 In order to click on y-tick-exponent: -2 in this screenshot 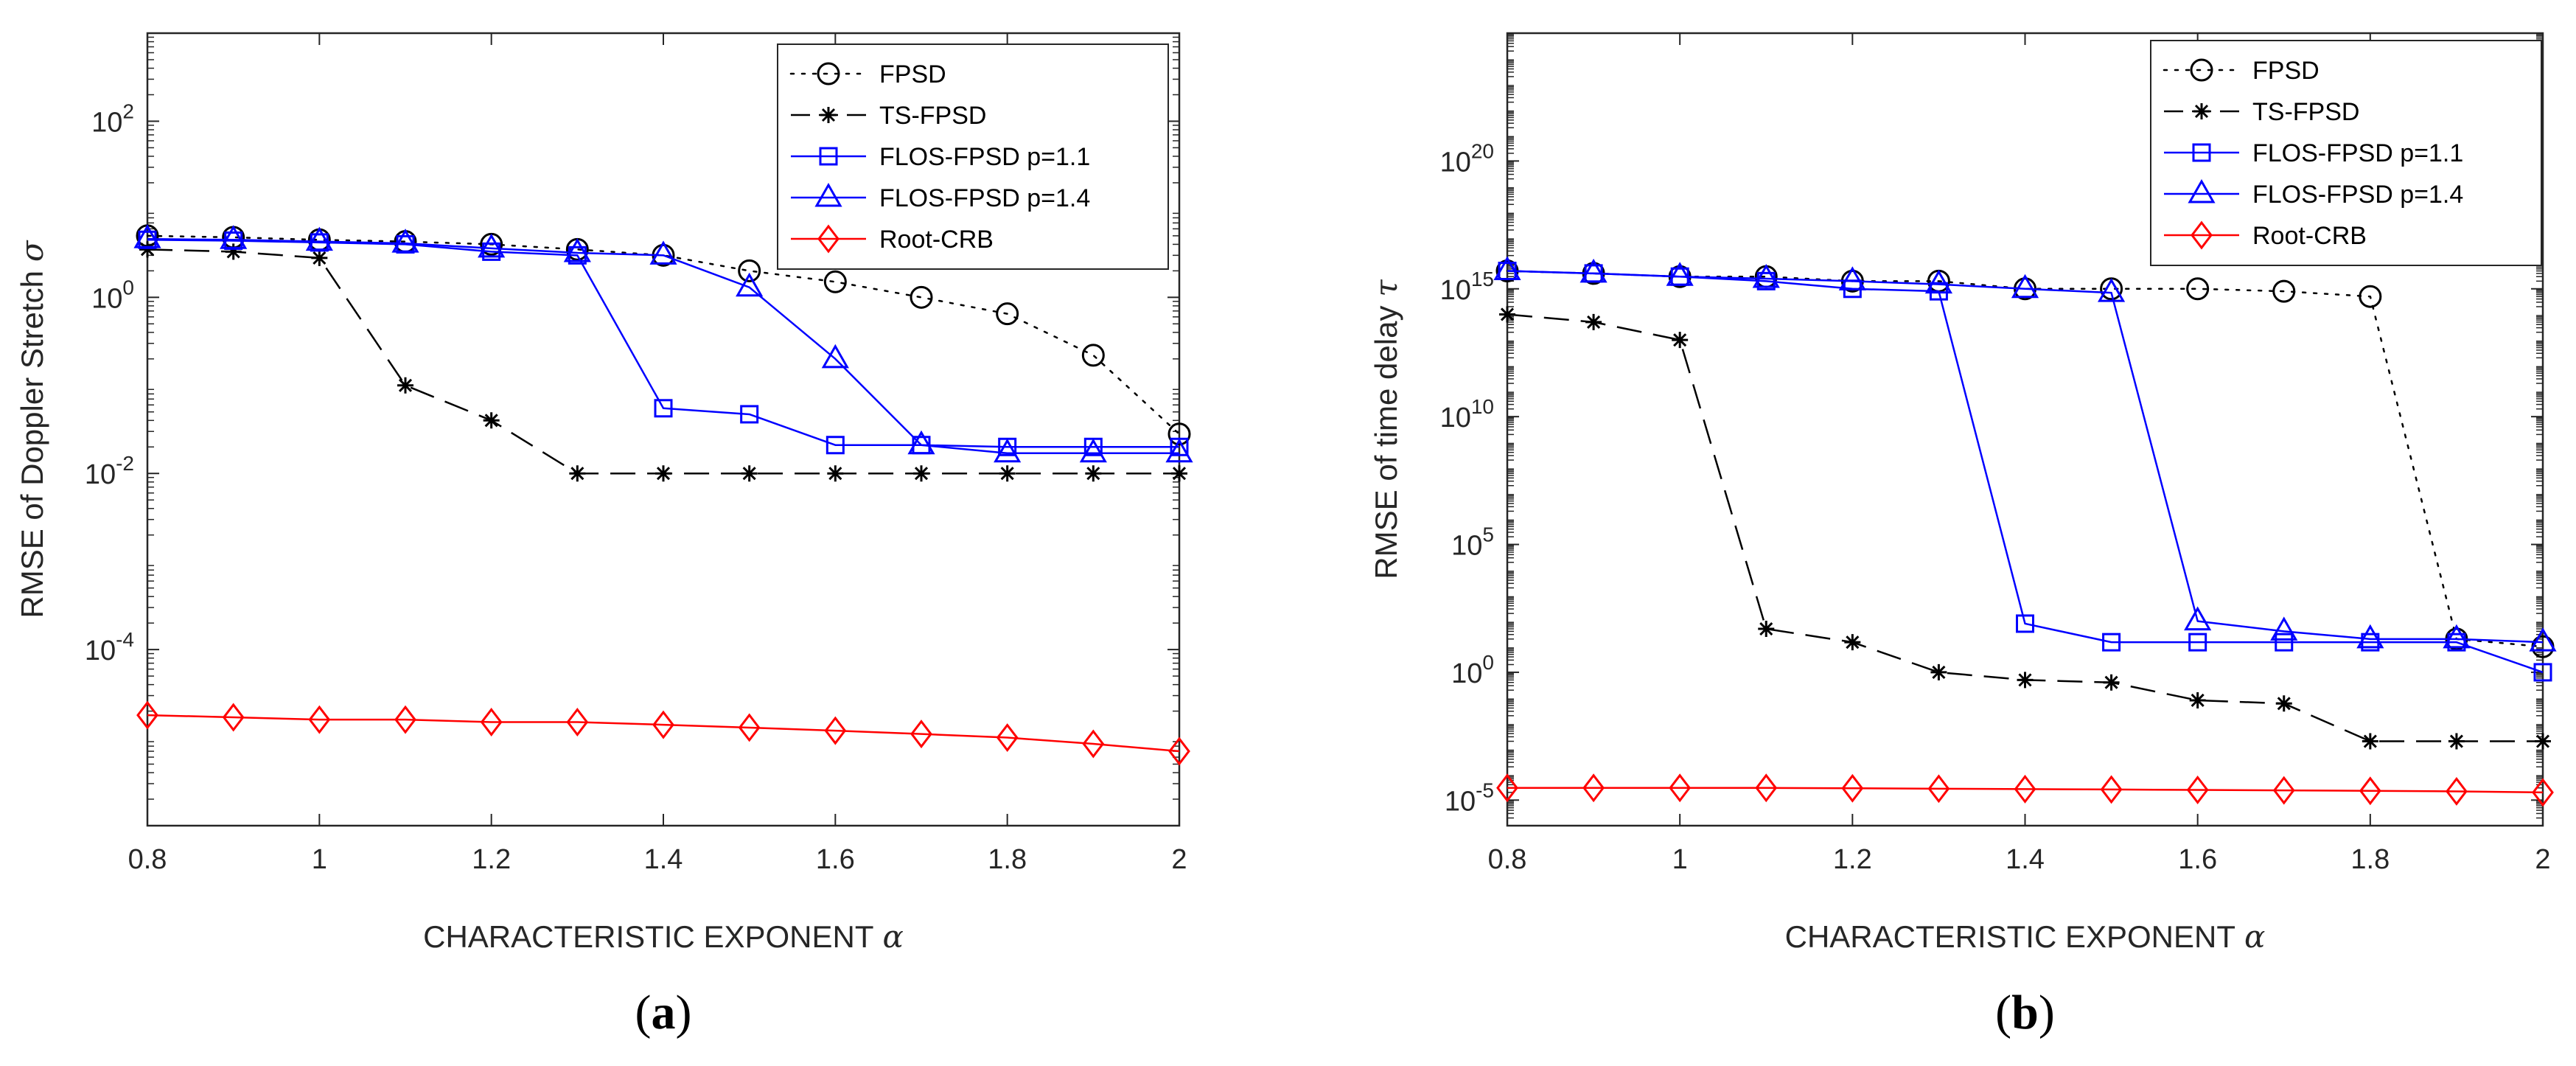, I will do `click(125, 464)`.